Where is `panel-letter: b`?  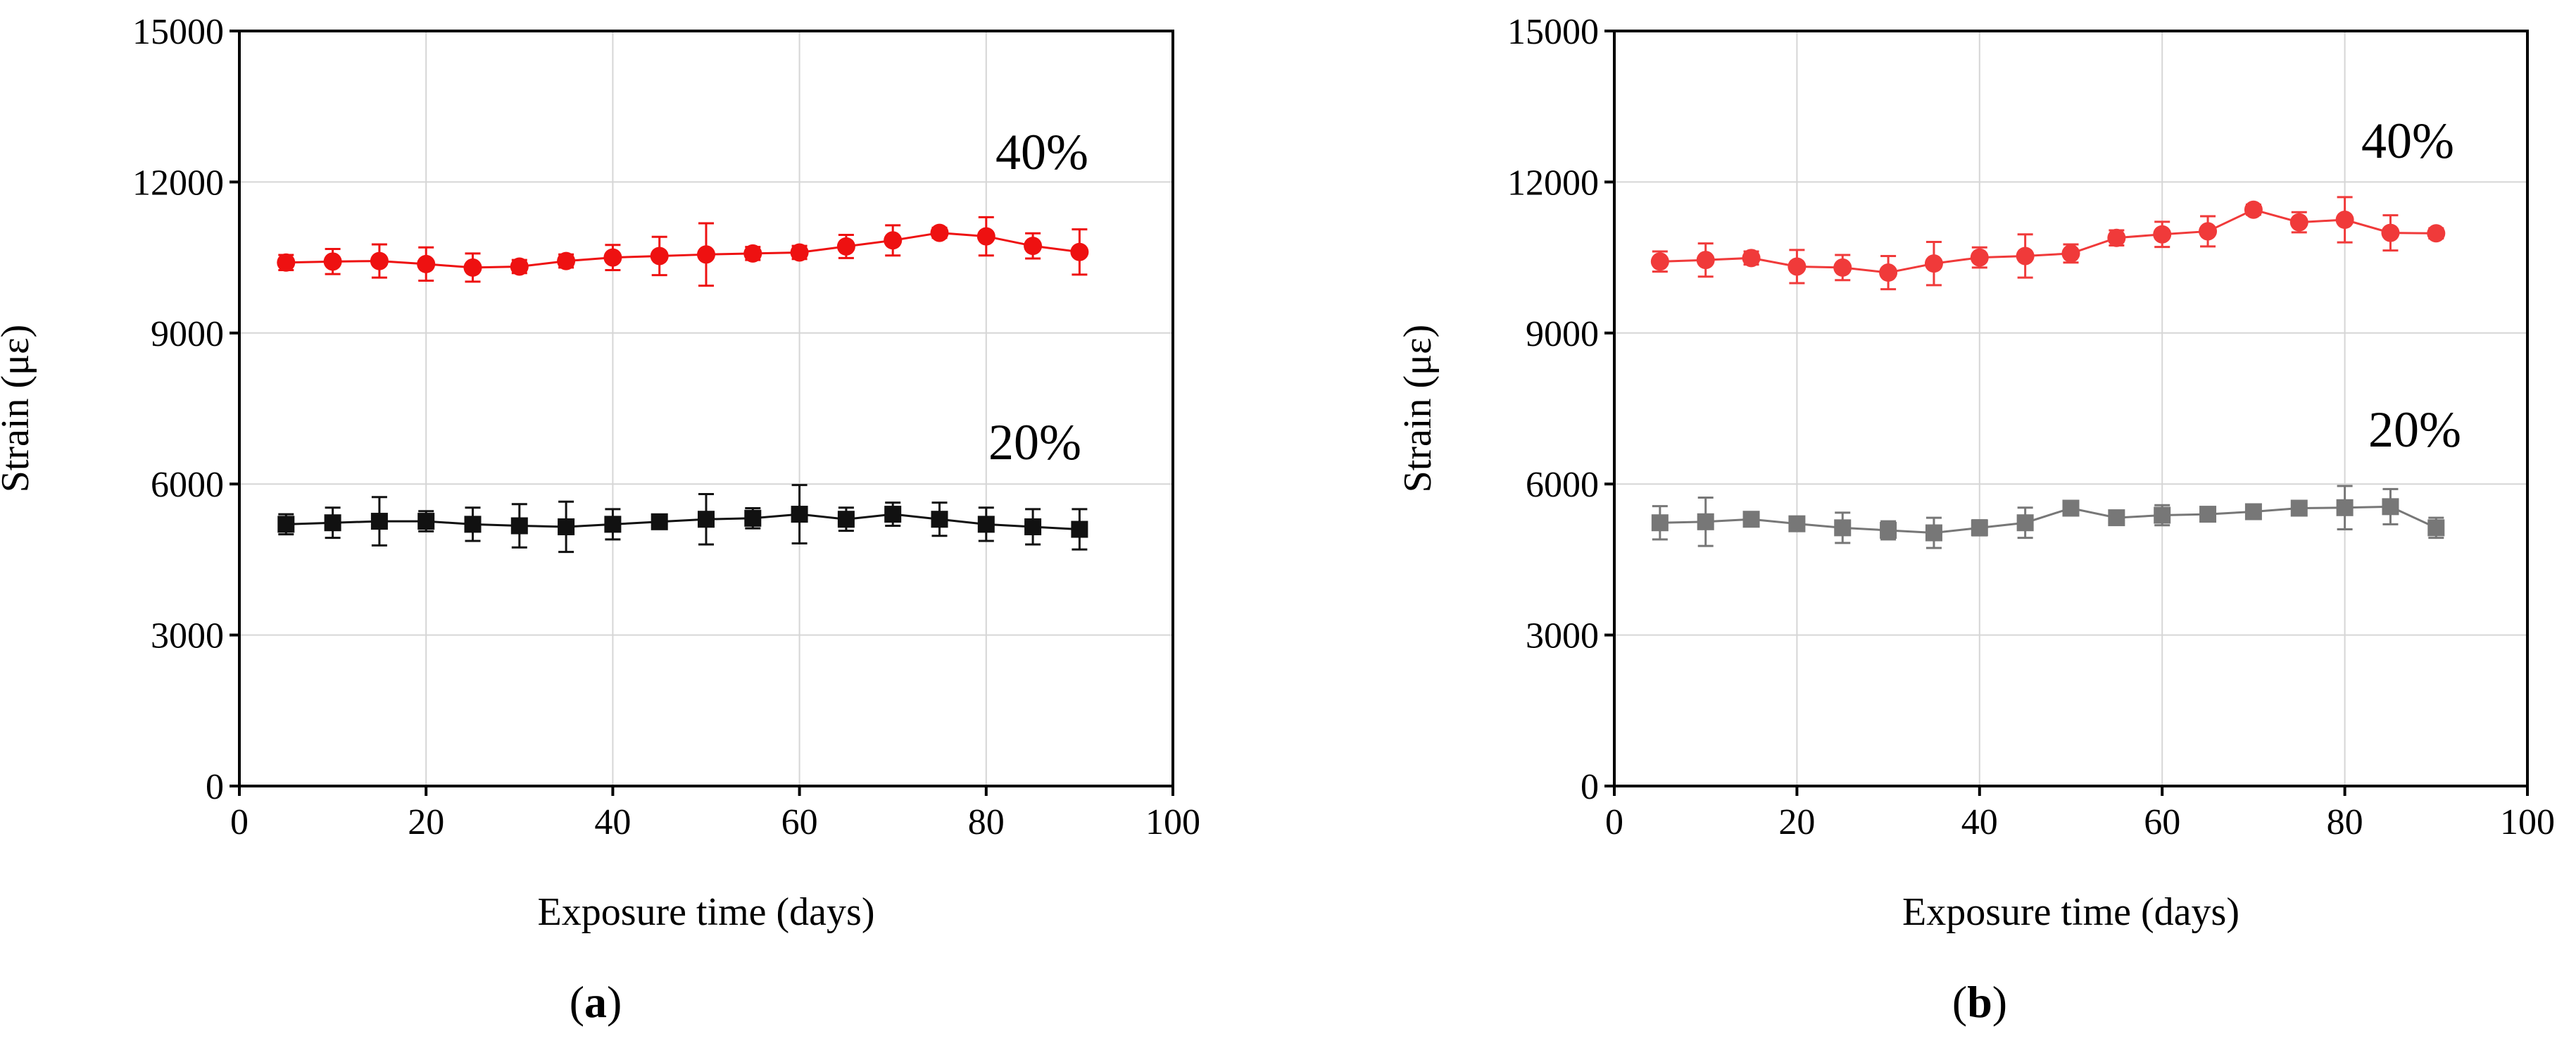 panel-letter: b is located at coordinates (1980, 1002).